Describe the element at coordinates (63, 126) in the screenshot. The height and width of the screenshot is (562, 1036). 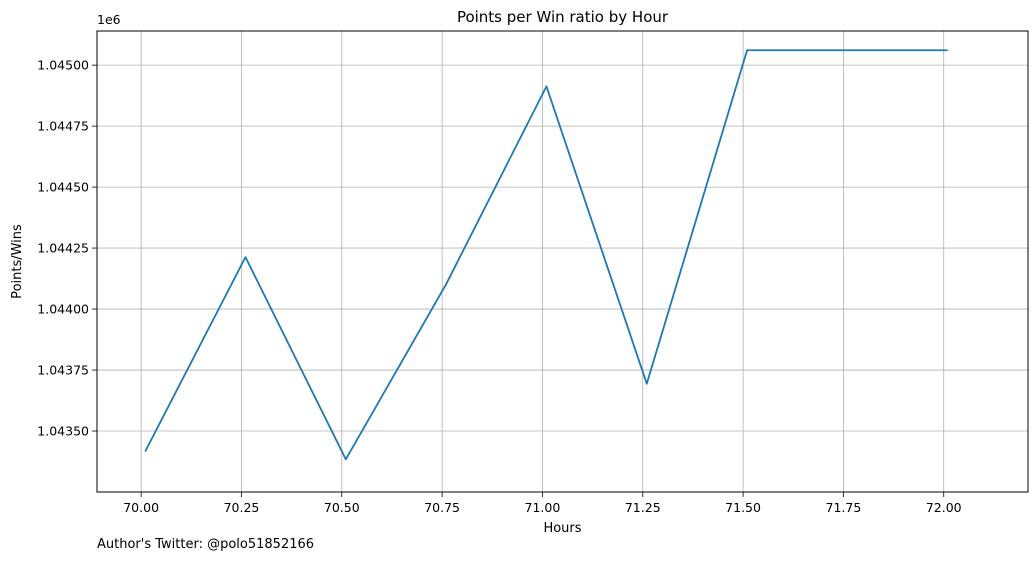
I see `y-tick-label: 1.04475` at that location.